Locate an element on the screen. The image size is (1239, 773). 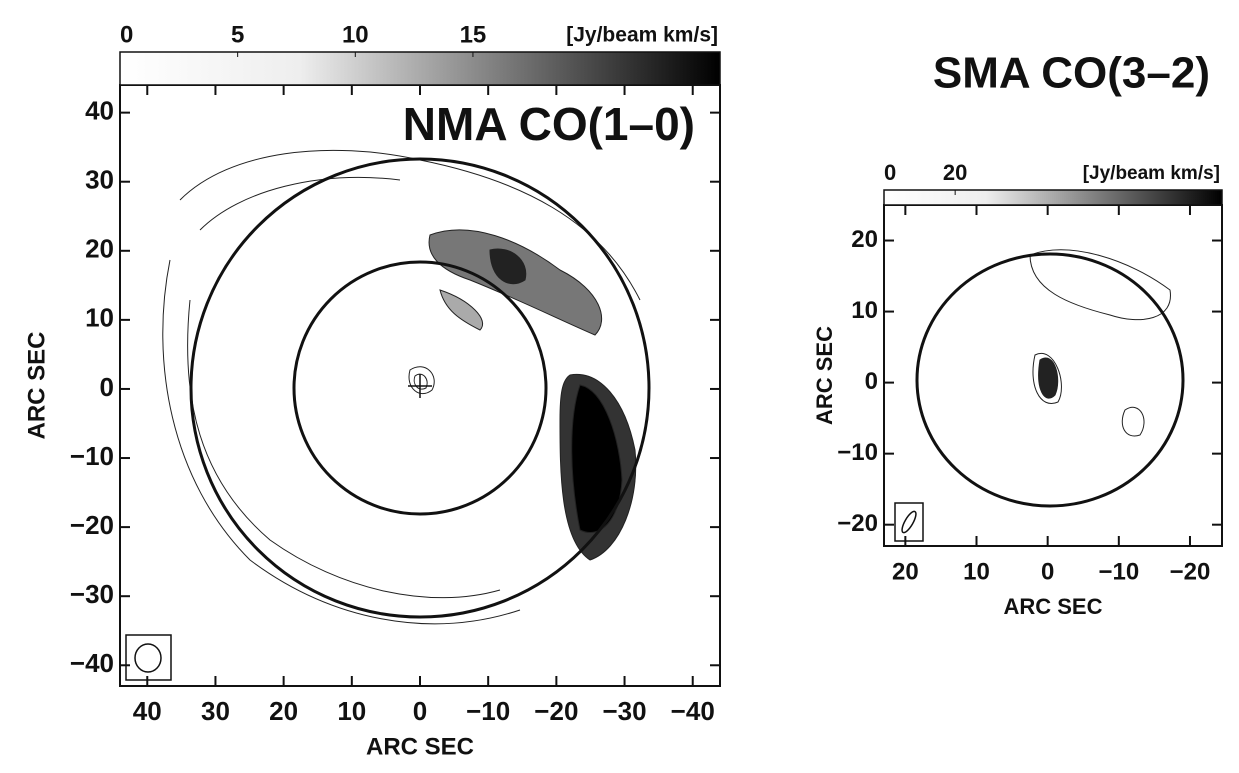
y-tick-label: −40 is located at coordinates (92, 663).